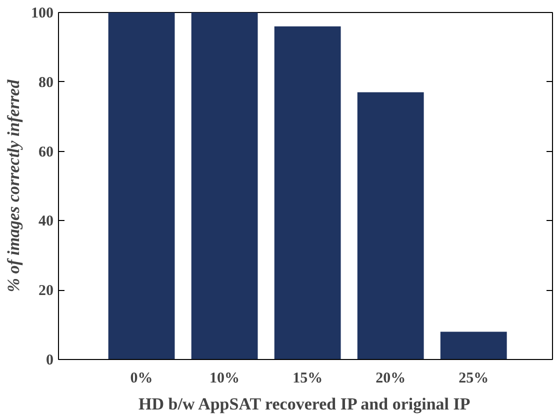  Describe the element at coordinates (225, 378) in the screenshot. I see `x-tick-label: 10%` at that location.